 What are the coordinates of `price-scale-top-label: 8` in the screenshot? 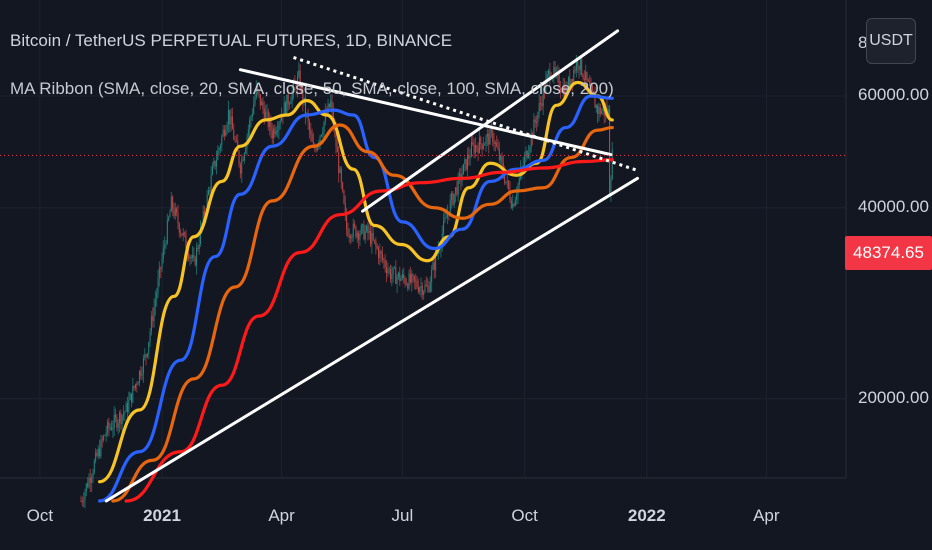 It's located at (863, 42).